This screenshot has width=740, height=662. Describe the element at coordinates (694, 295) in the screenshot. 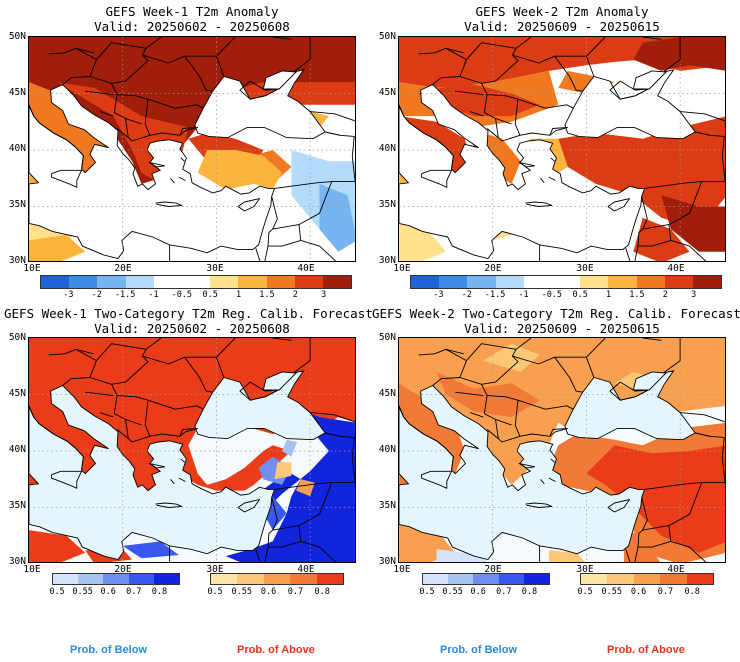

I see `colorbar-label: 3` at that location.